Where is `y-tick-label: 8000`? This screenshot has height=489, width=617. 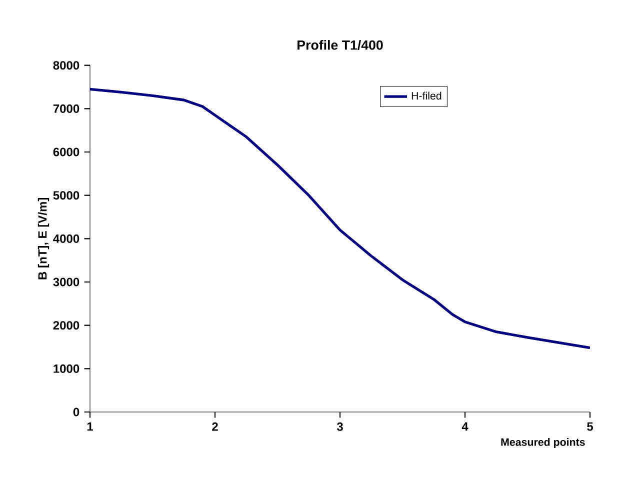 y-tick-label: 8000 is located at coordinates (66, 65).